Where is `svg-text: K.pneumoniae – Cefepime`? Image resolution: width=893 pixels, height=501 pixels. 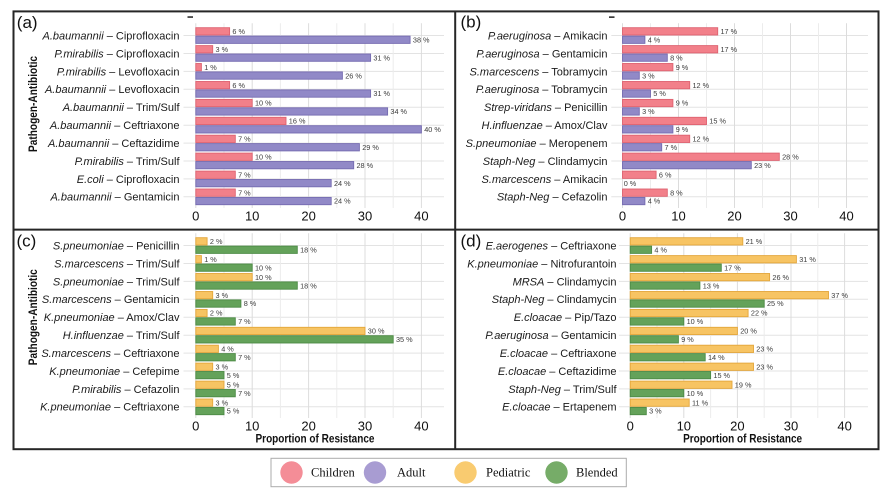 svg-text: K.pneumoniae – Cefepime is located at coordinates (114, 372).